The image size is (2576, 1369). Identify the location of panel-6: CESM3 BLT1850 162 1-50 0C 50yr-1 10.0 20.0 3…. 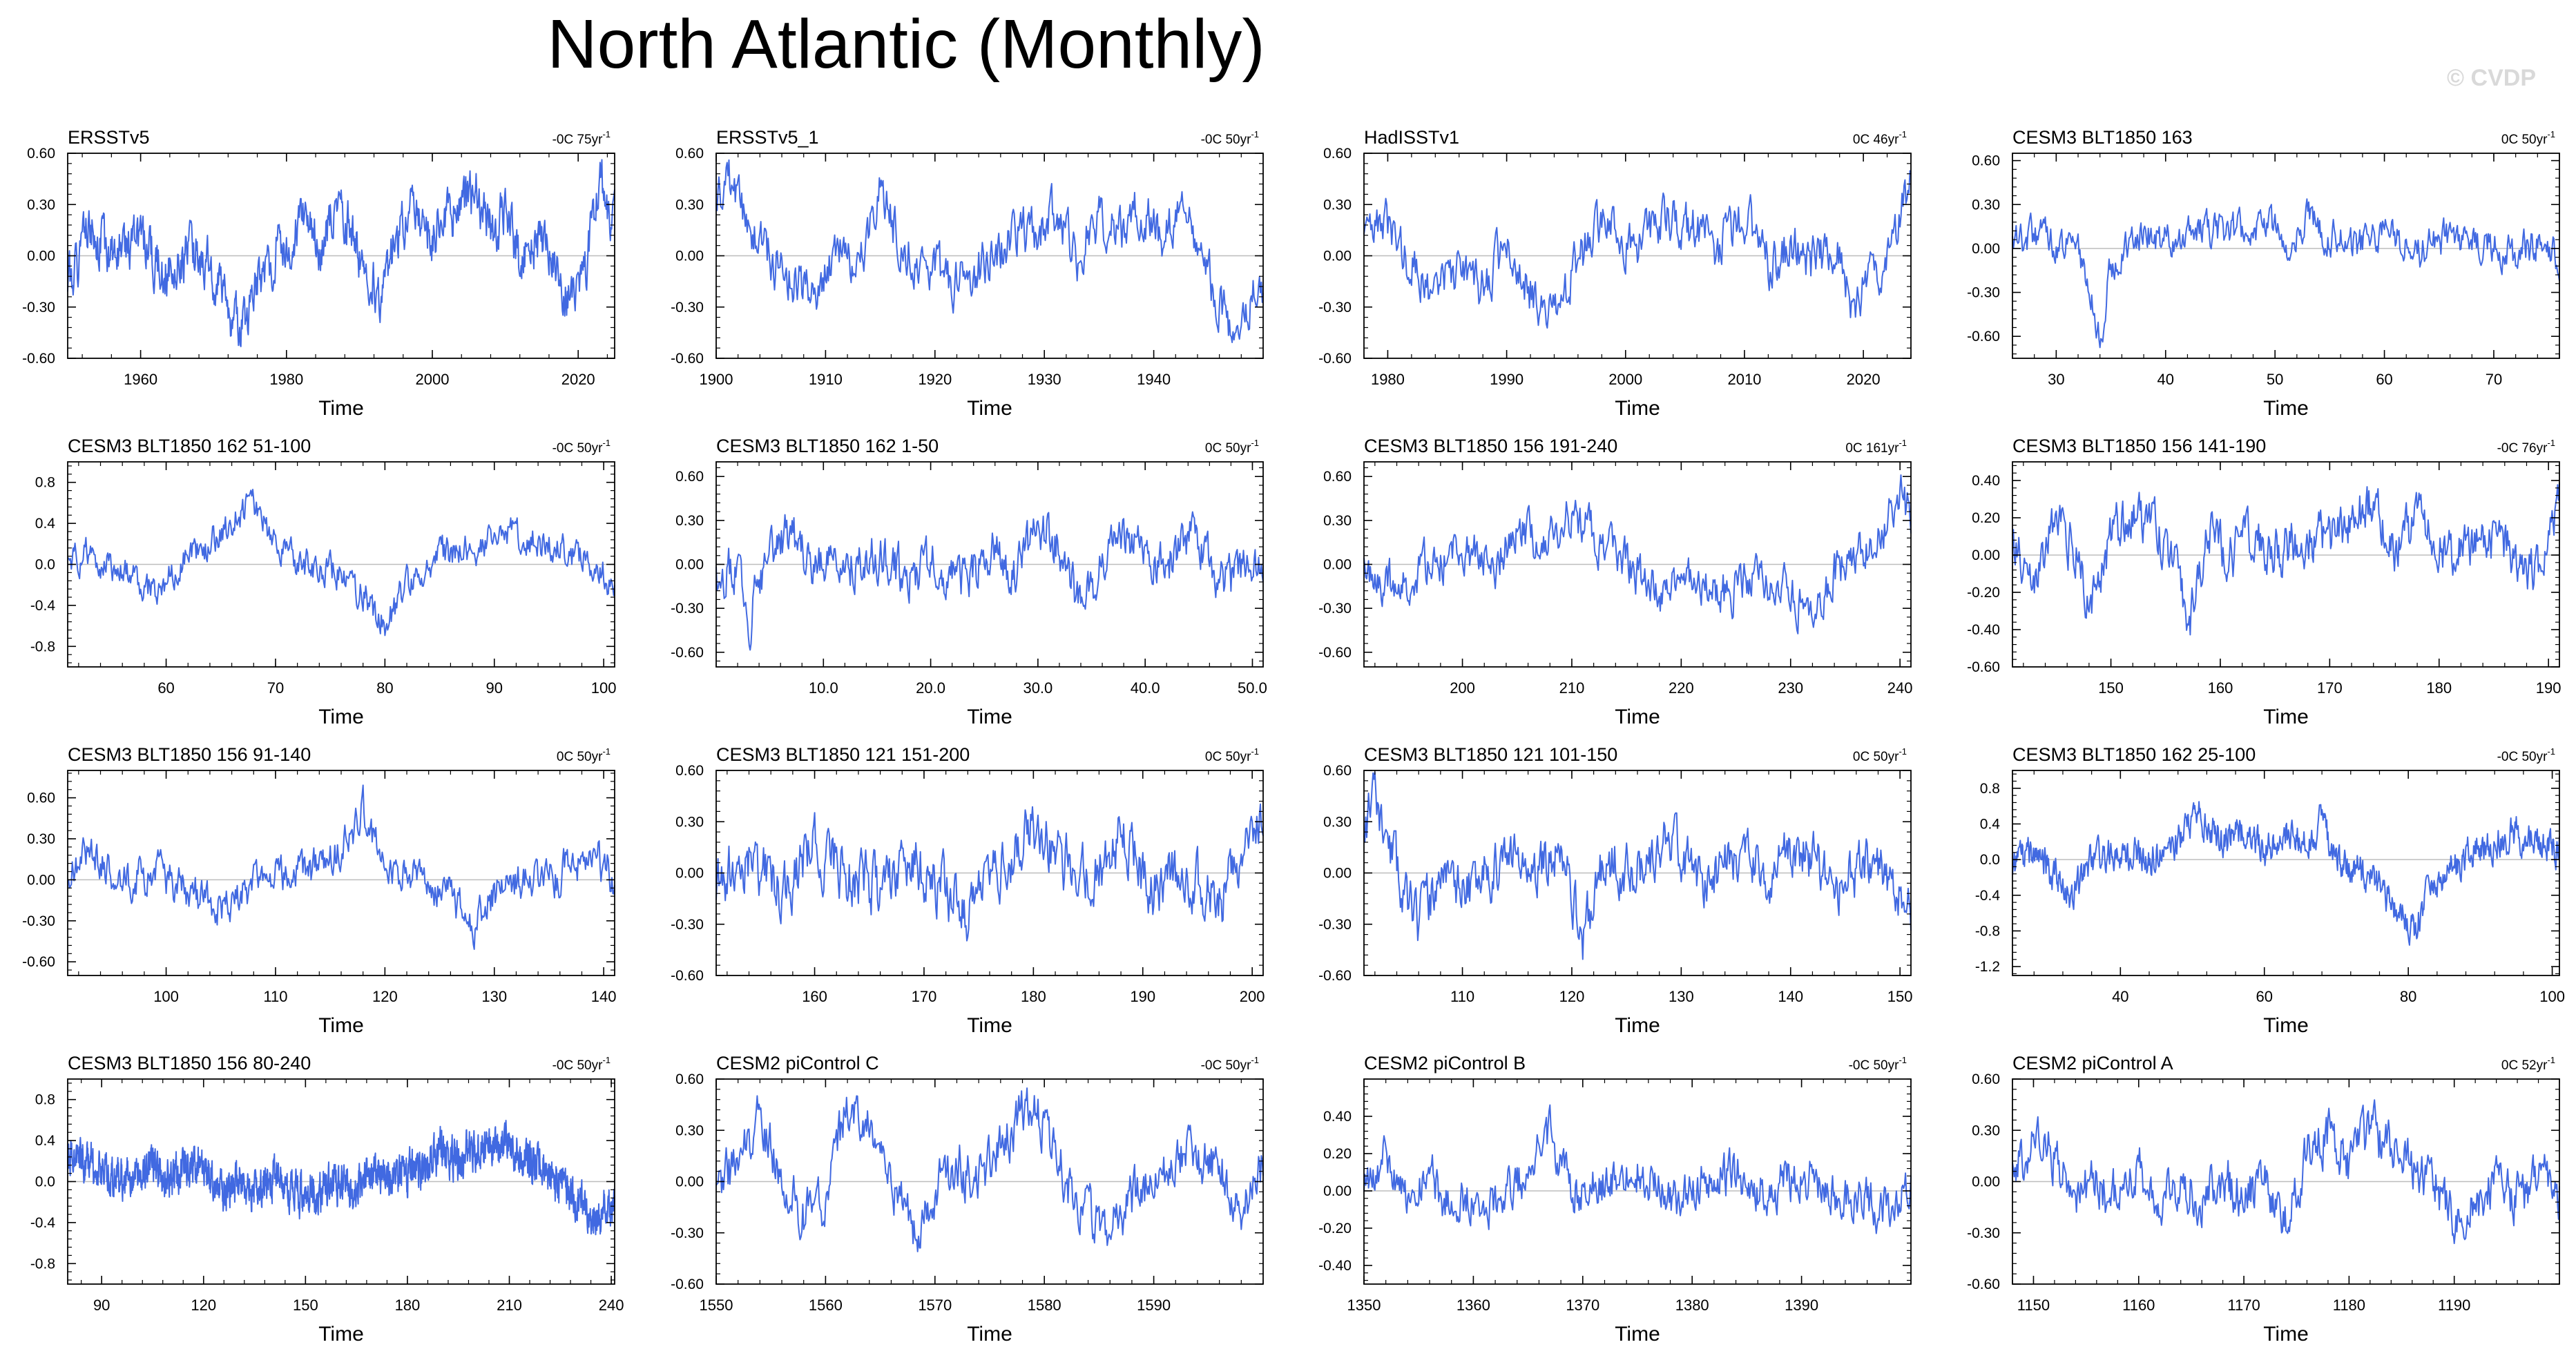
(969, 582).